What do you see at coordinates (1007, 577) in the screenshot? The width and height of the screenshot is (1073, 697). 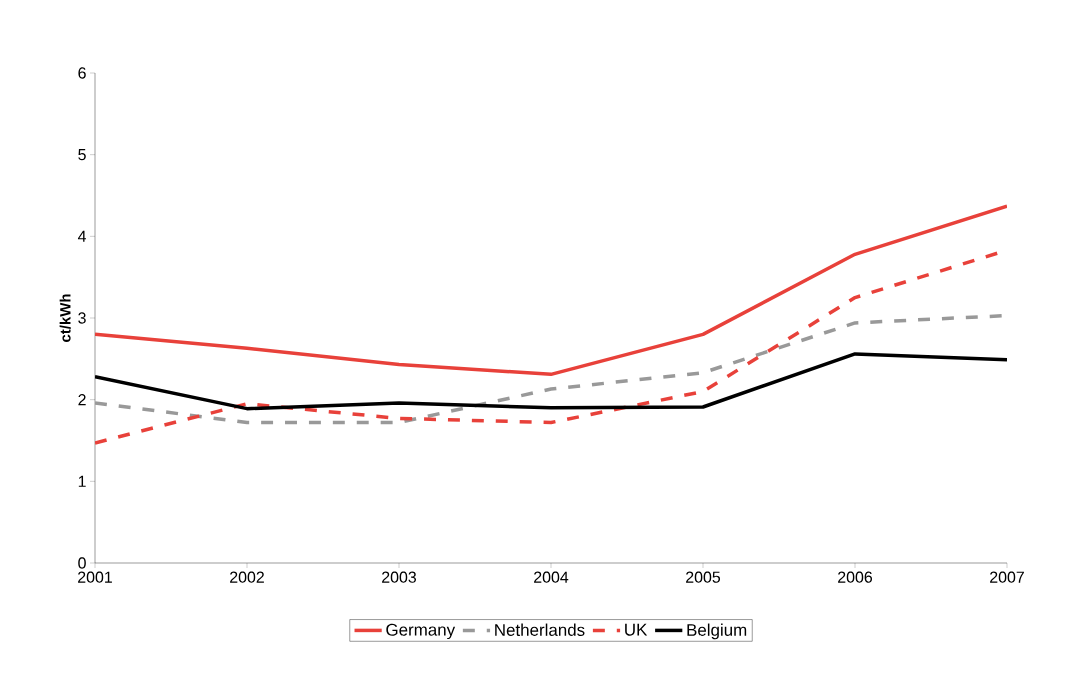 I see `x-tick-label: 2007` at bounding box center [1007, 577].